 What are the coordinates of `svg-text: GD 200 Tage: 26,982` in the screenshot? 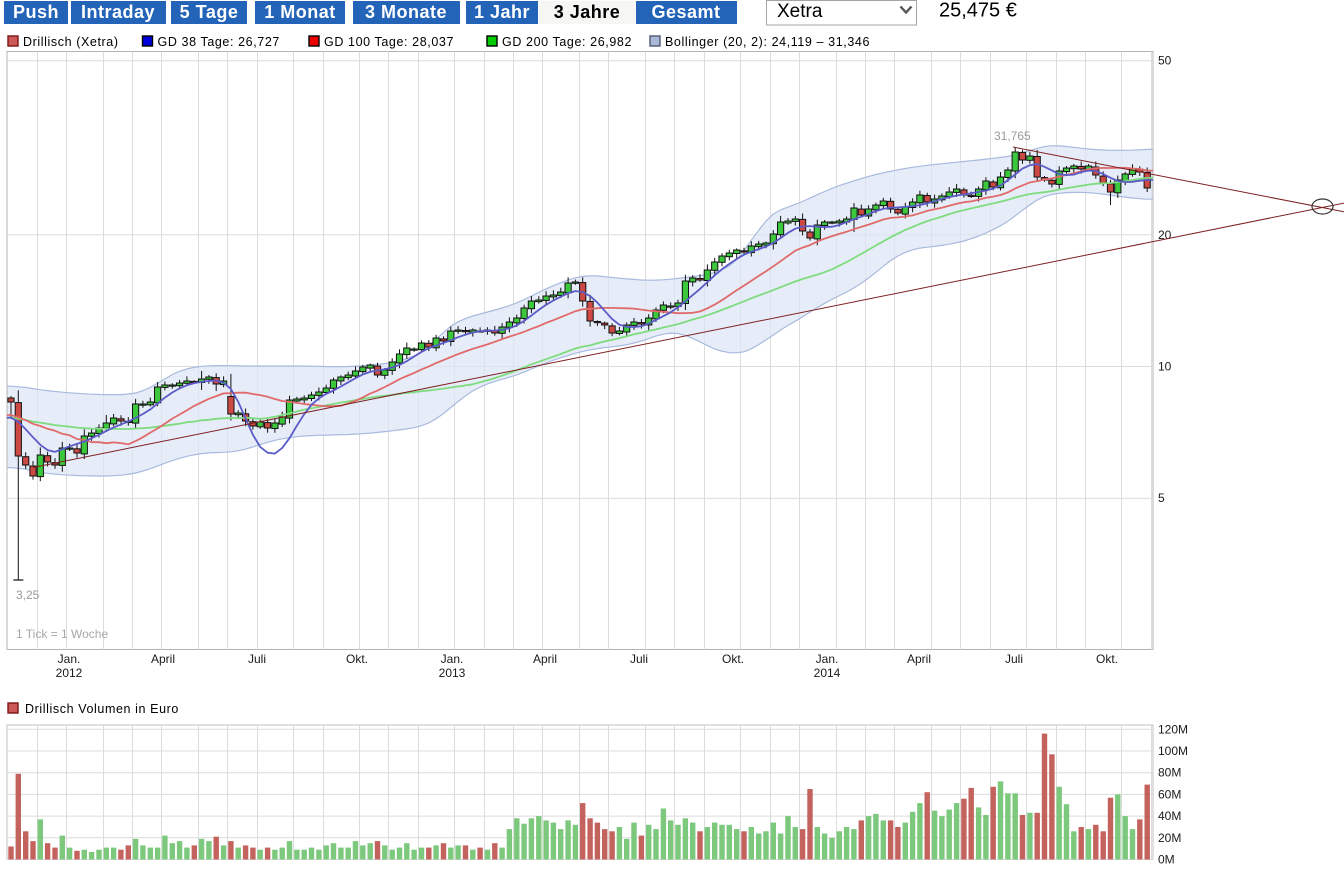 It's located at (567, 42).